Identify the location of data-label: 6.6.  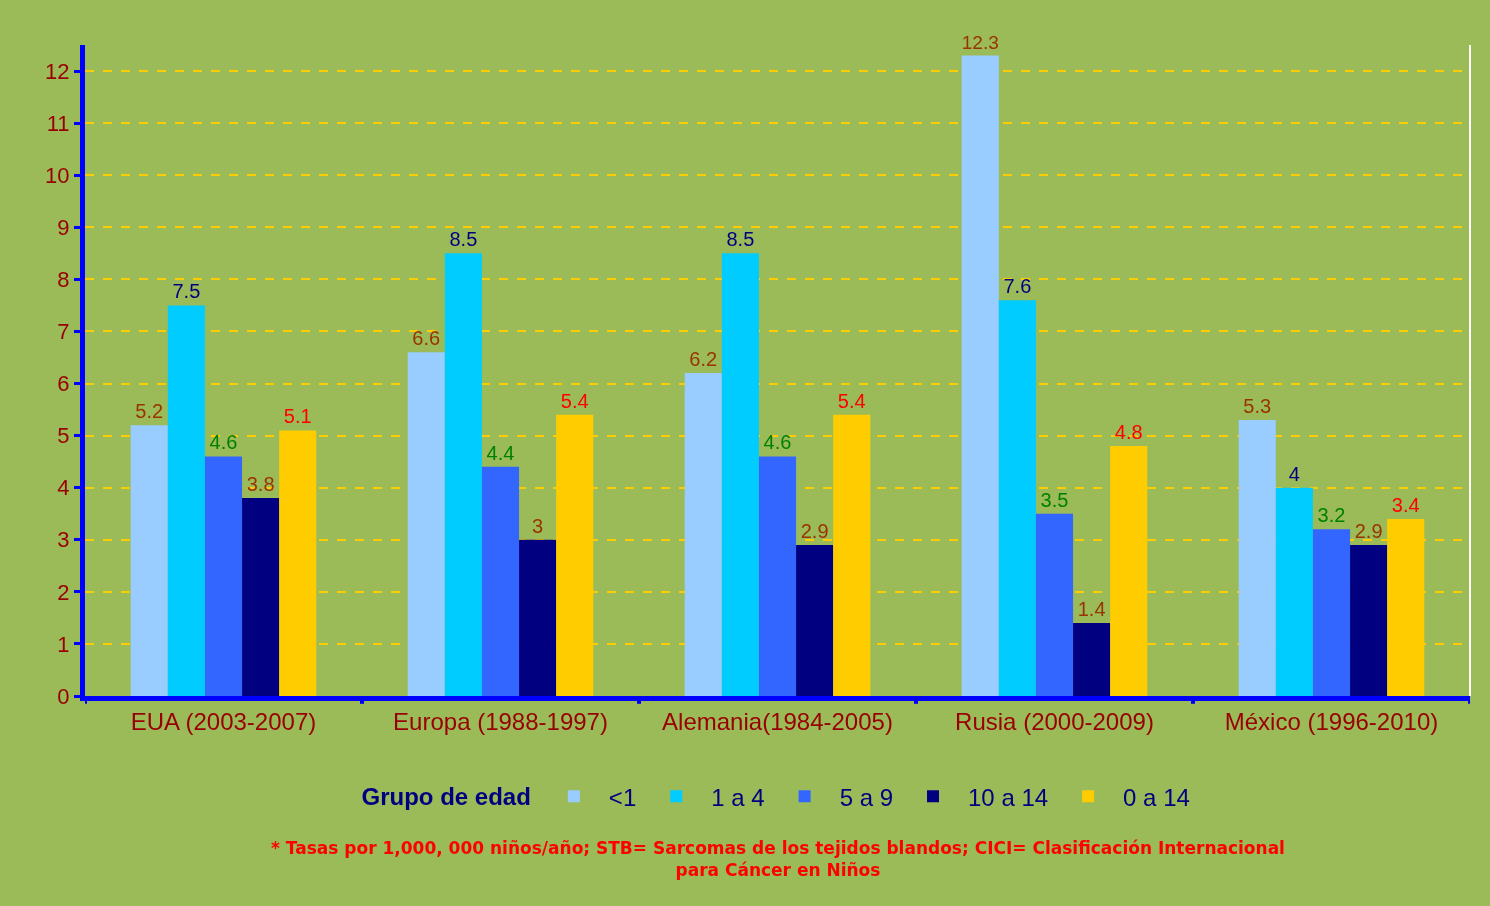
(426, 338).